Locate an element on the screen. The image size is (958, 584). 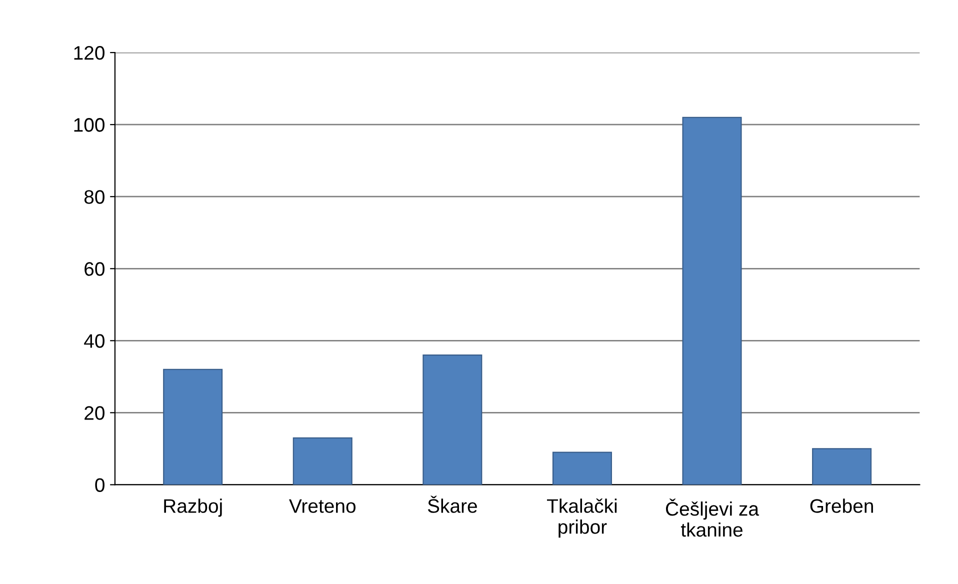
x-tick-label: Razboj is located at coordinates (193, 507).